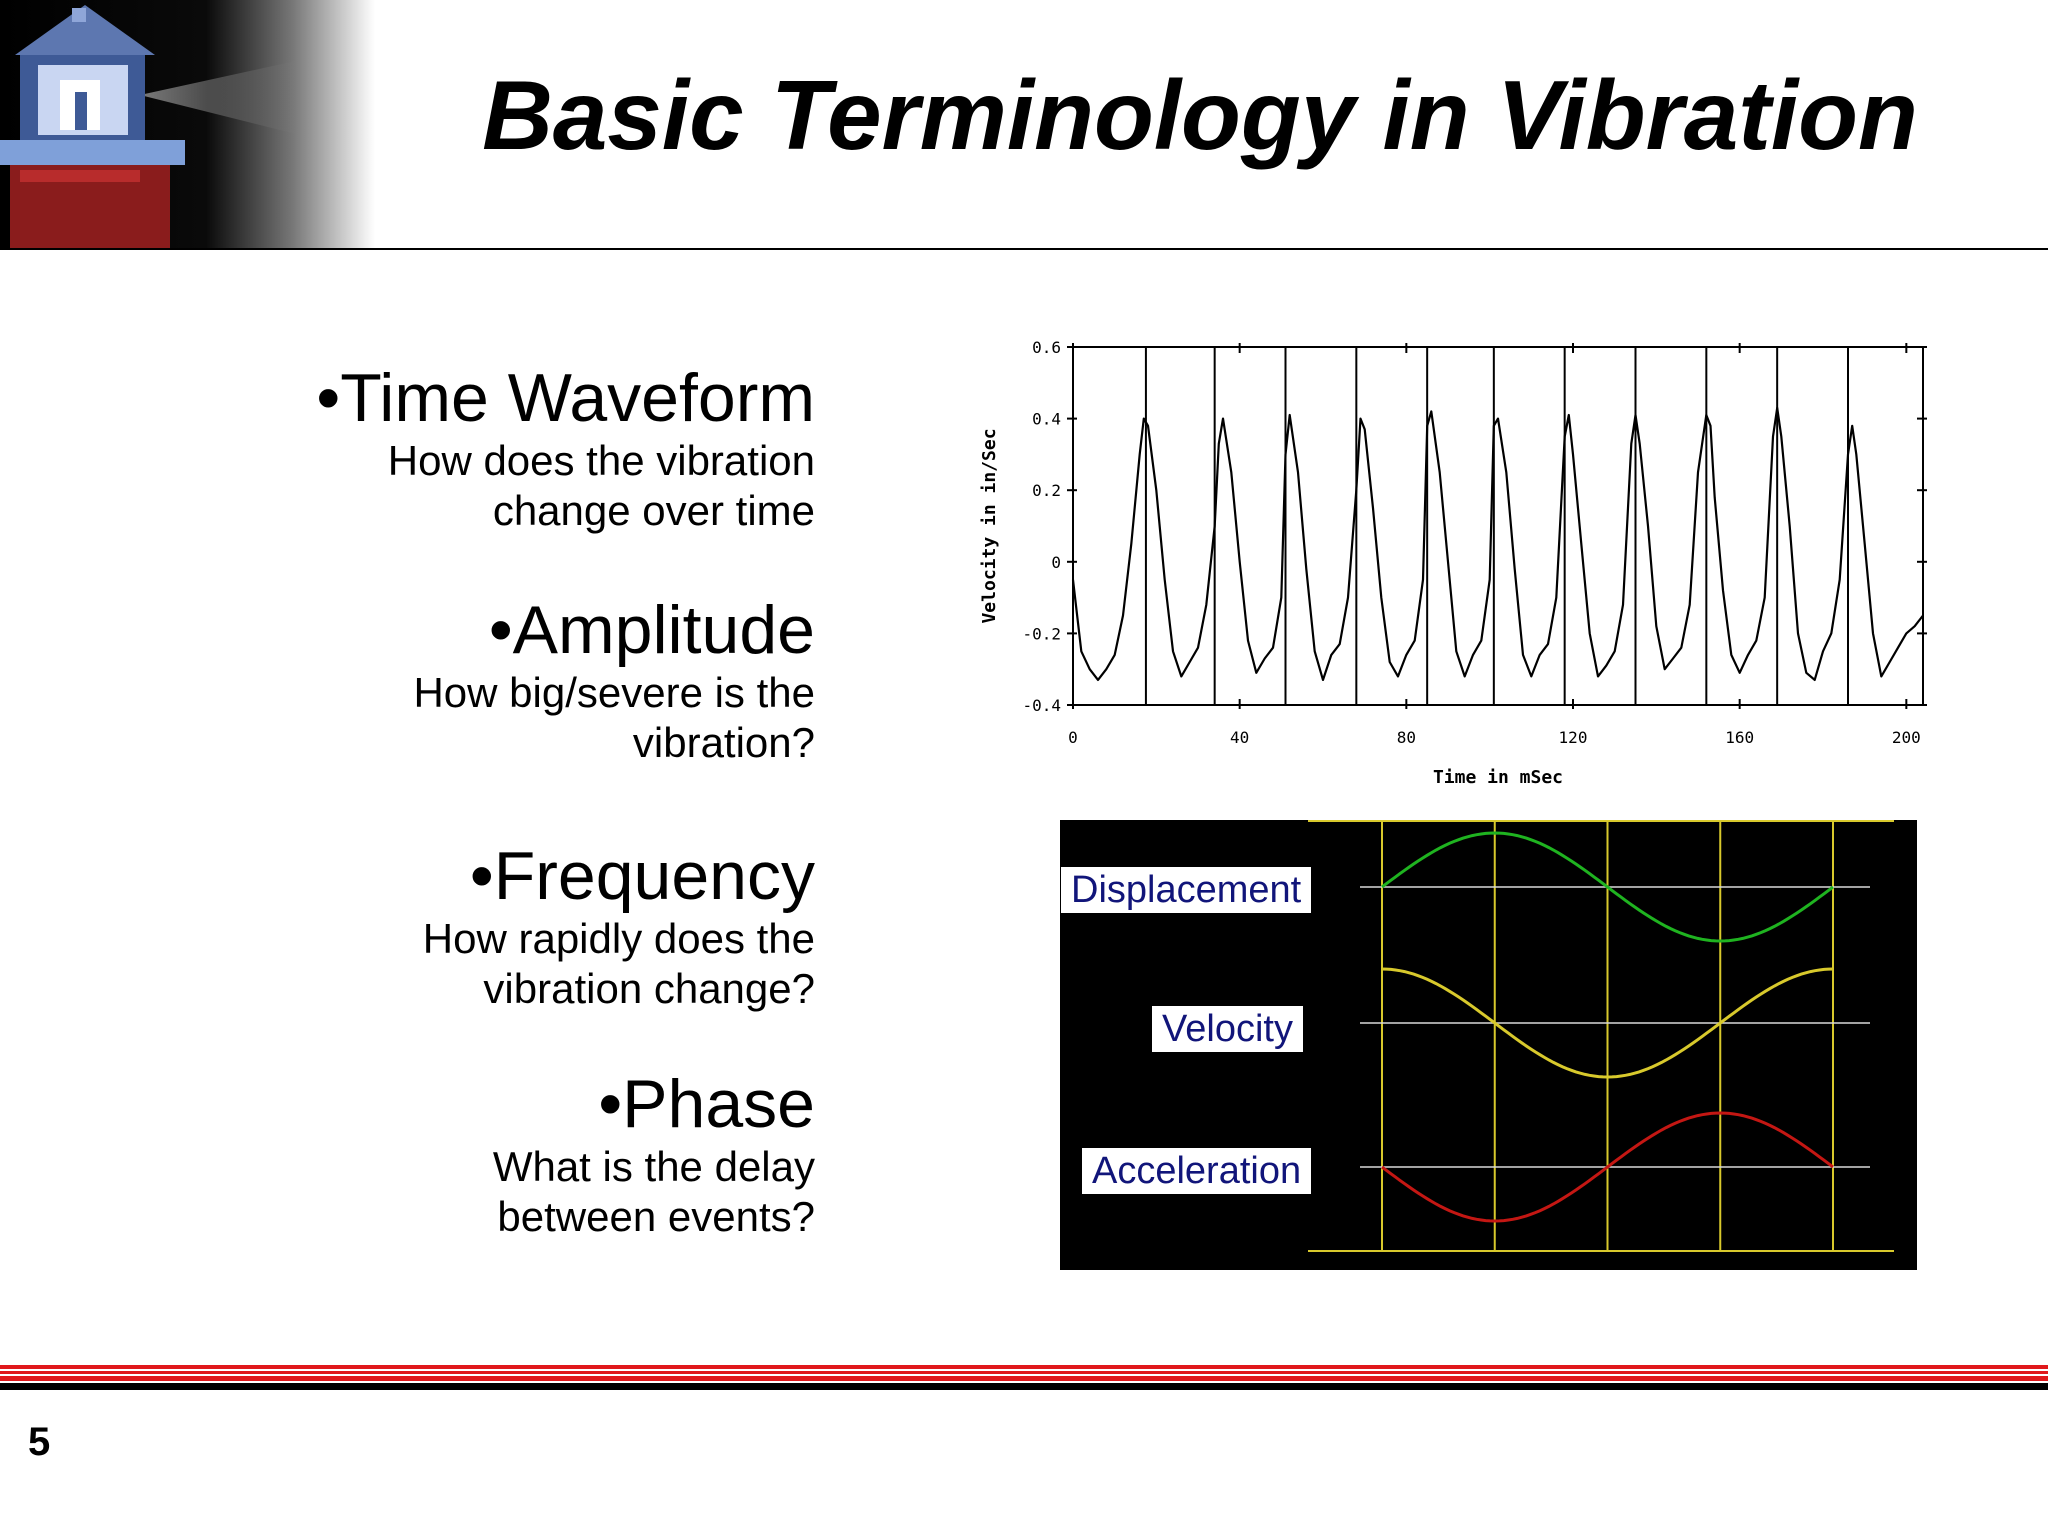 Image resolution: width=2048 pixels, height=1534 pixels. I want to click on bullet-heading: •Phase, so click(706, 1104).